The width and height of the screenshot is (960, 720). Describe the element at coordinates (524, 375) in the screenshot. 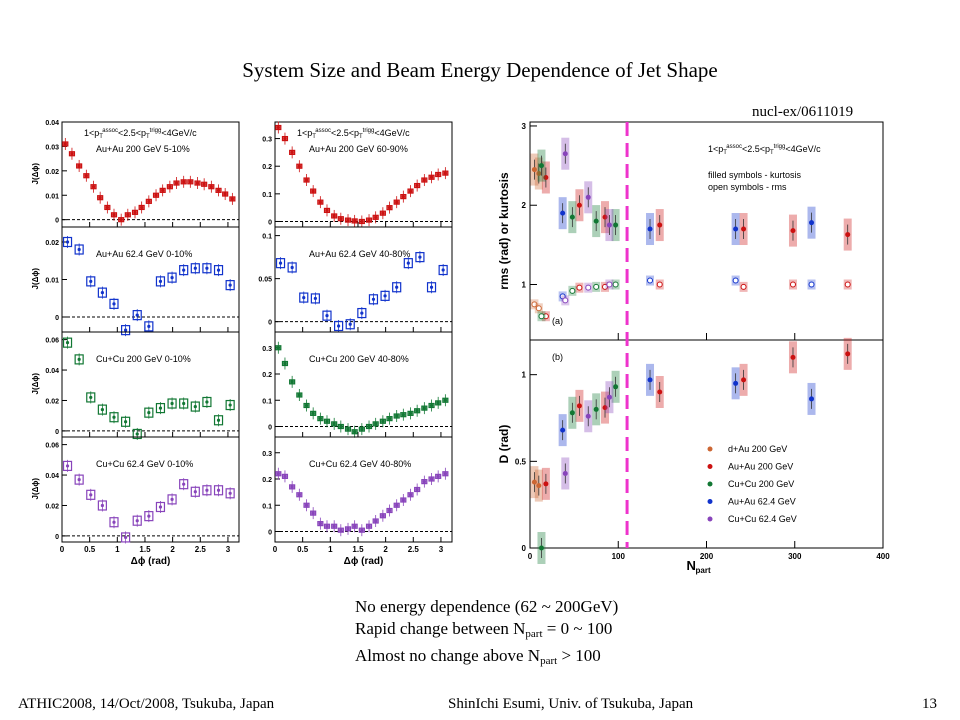

I see `y-tick-label: 1` at that location.